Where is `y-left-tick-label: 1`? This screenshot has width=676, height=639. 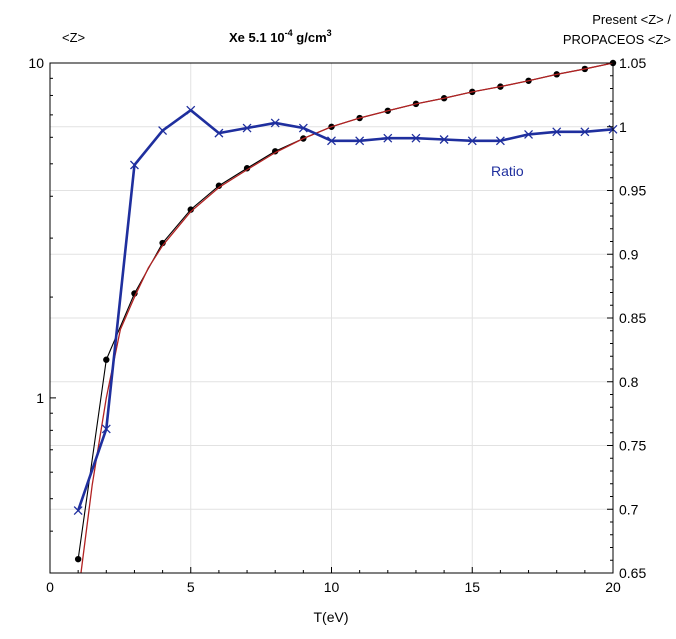 y-left-tick-label: 1 is located at coordinates (40, 398).